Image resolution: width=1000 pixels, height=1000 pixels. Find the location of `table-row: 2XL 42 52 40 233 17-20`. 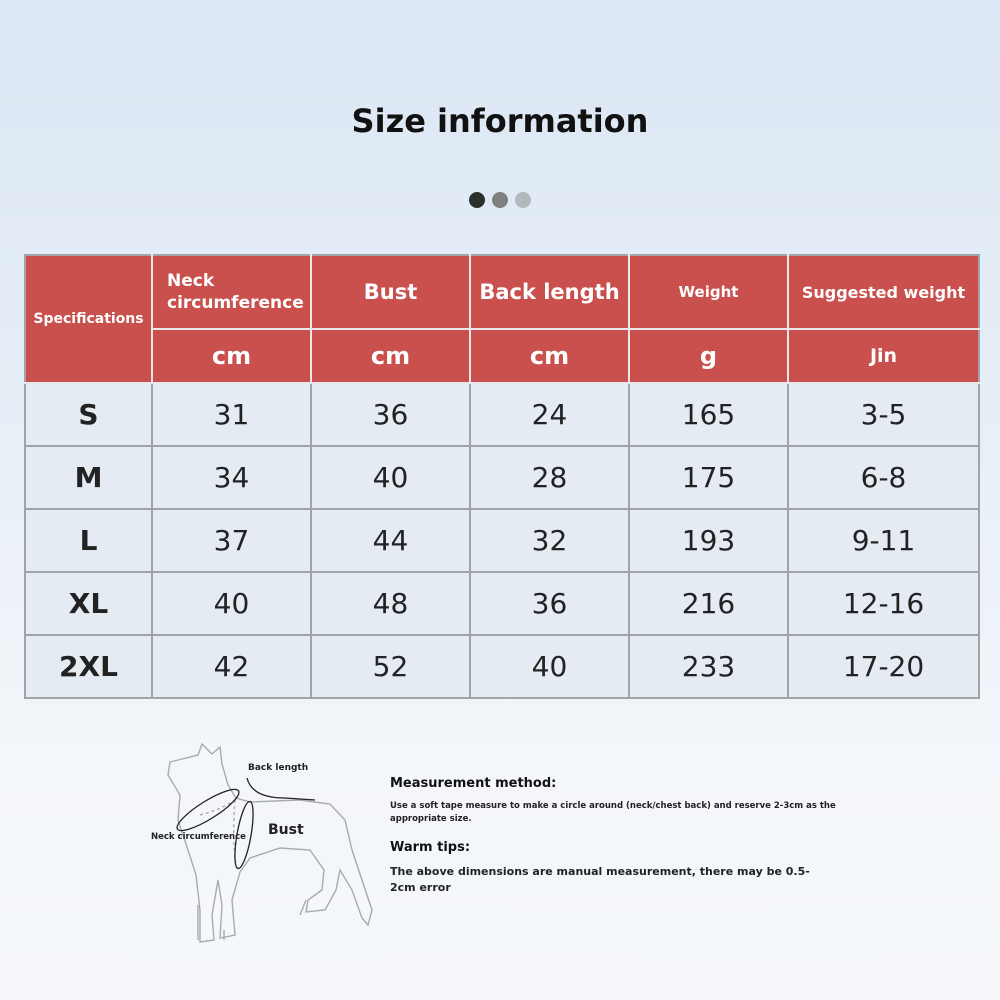

table-row: 2XL 42 52 40 233 17-20 is located at coordinates (502, 666).